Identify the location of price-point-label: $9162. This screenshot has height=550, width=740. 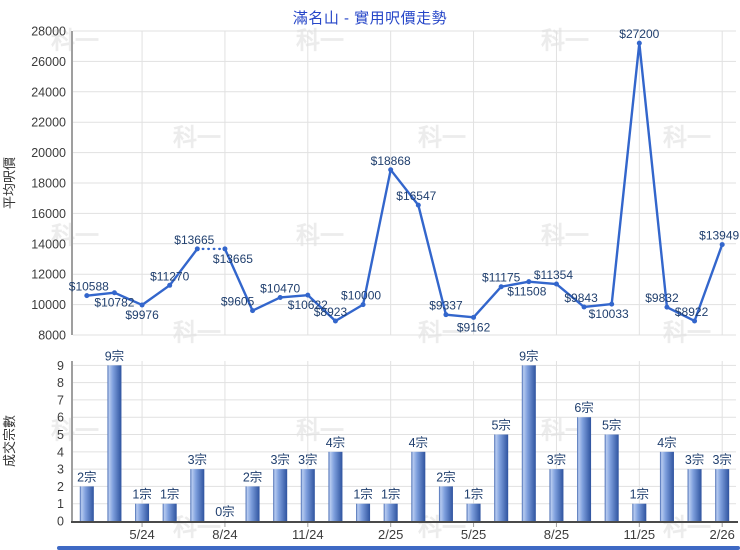
(474, 327).